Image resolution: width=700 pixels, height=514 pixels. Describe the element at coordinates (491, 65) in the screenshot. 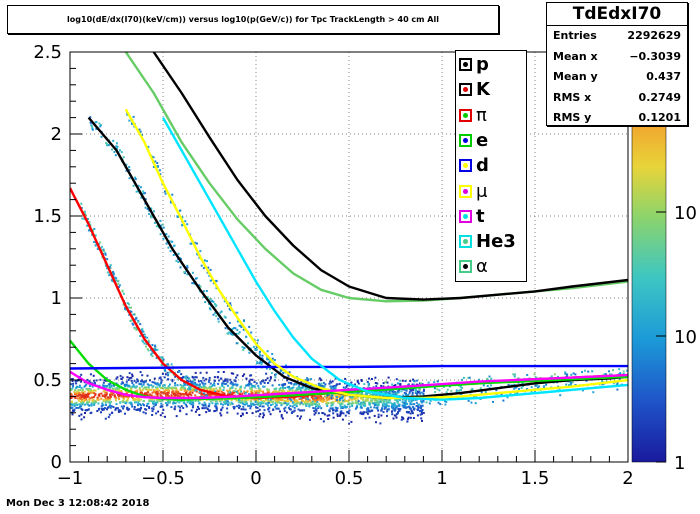

I see `legend-entry: p` at that location.